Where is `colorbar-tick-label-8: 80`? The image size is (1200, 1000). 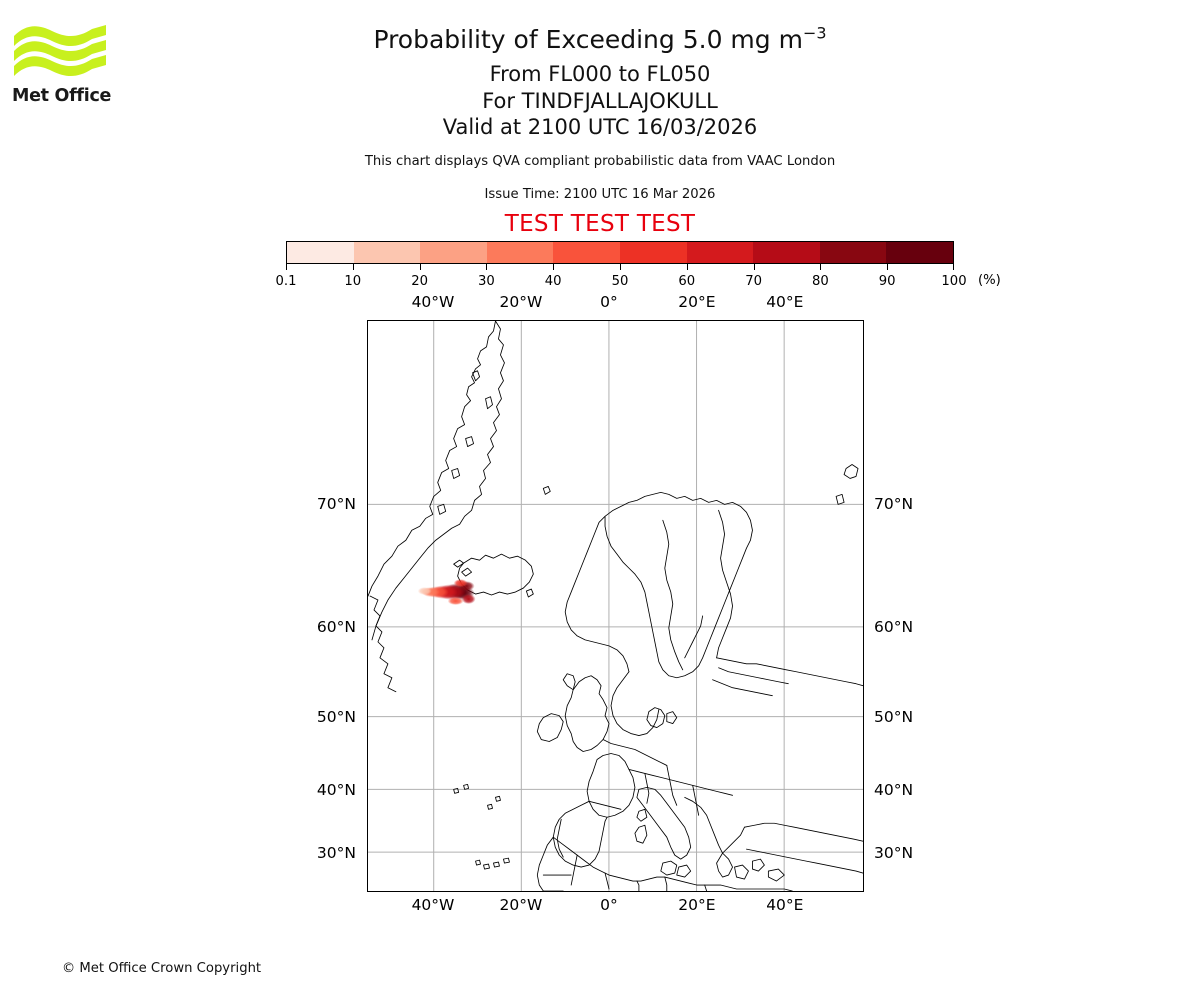 colorbar-tick-label-8: 80 is located at coordinates (820, 281).